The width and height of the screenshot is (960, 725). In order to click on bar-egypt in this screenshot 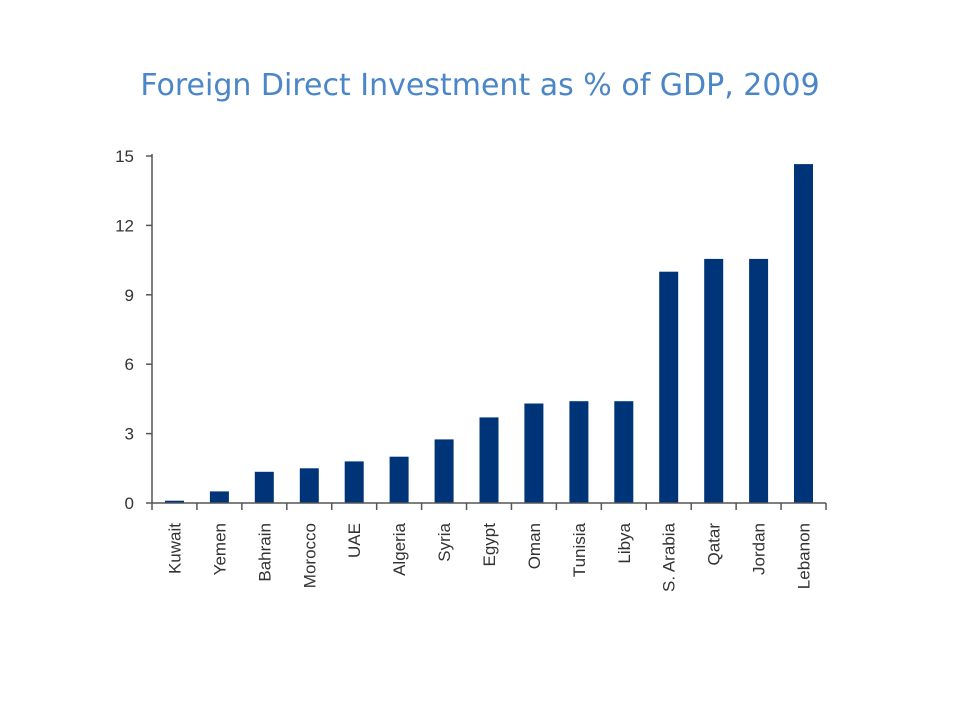, I will do `click(489, 460)`.